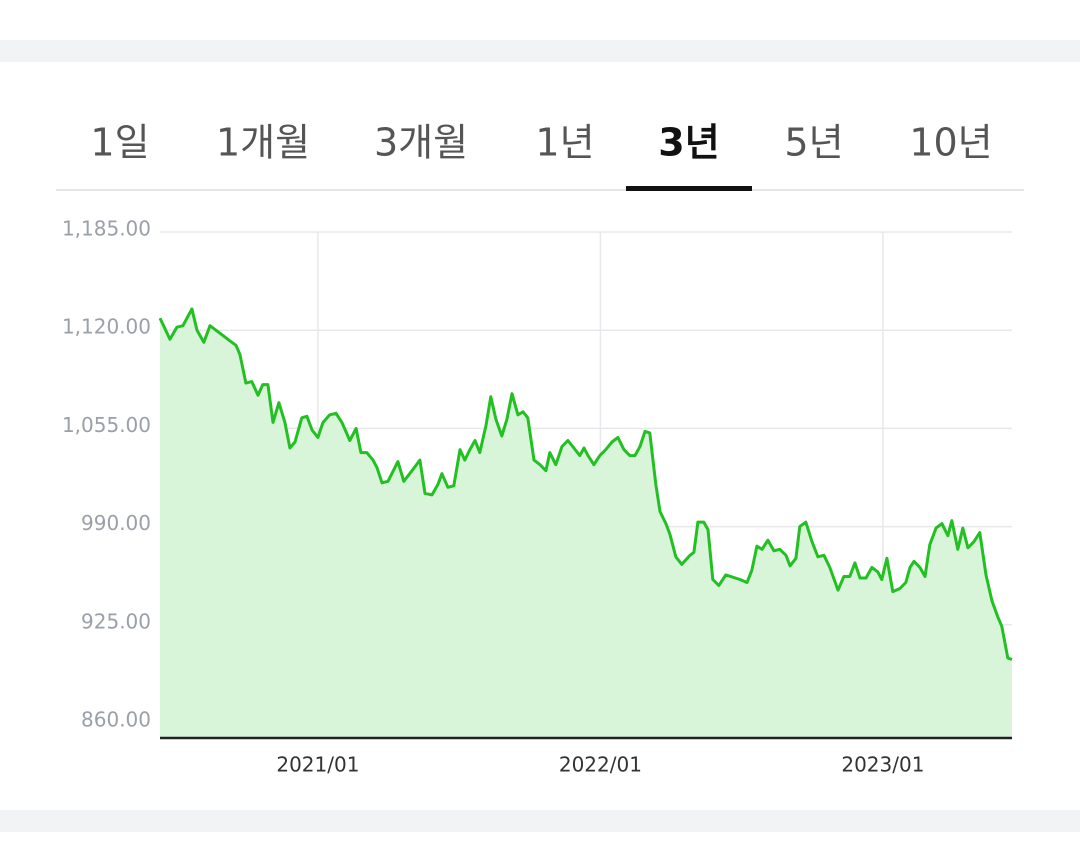  I want to click on x-tick-label: 2021/01, so click(317, 765).